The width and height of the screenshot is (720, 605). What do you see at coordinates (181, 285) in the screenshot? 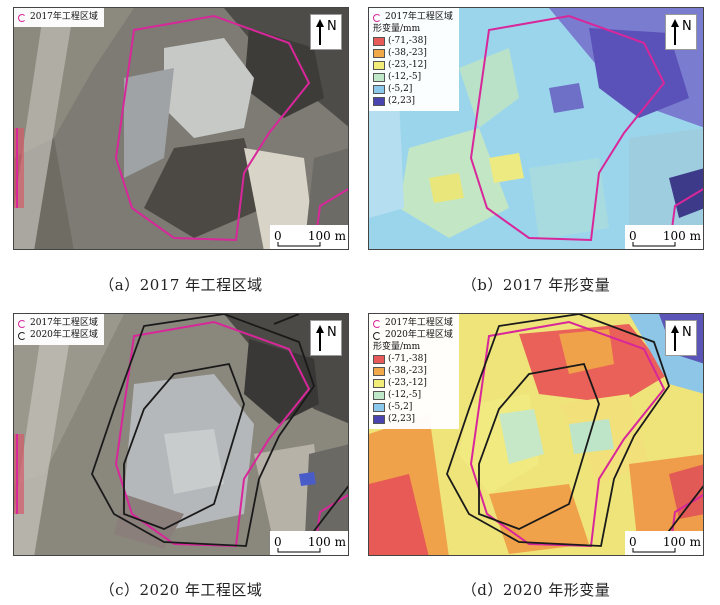
I see `caption-a: （a）2017 年工程区域` at bounding box center [181, 285].